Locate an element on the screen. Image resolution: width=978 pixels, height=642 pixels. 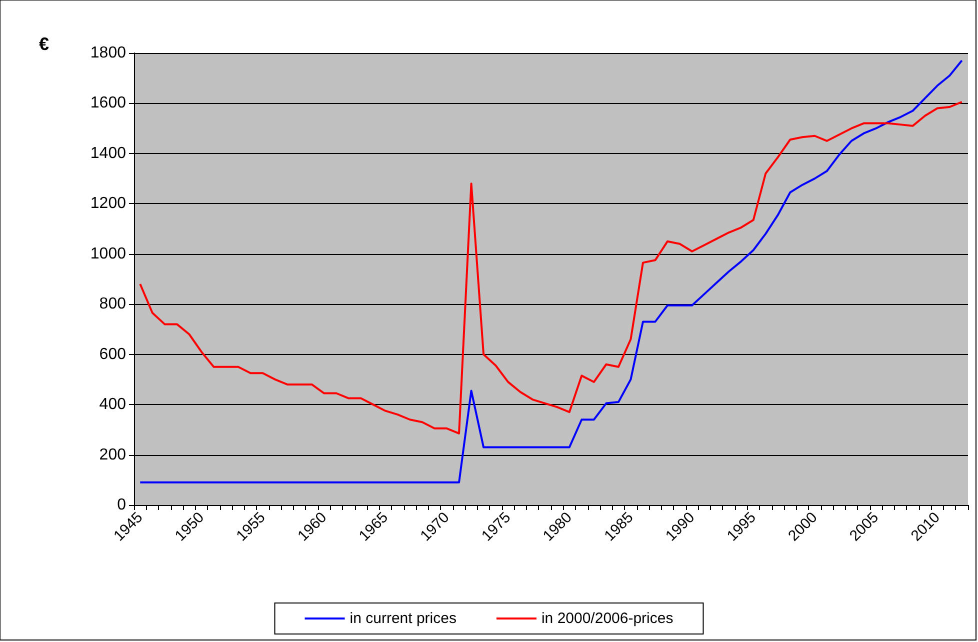
y-tick-label: 600 is located at coordinates (112, 354).